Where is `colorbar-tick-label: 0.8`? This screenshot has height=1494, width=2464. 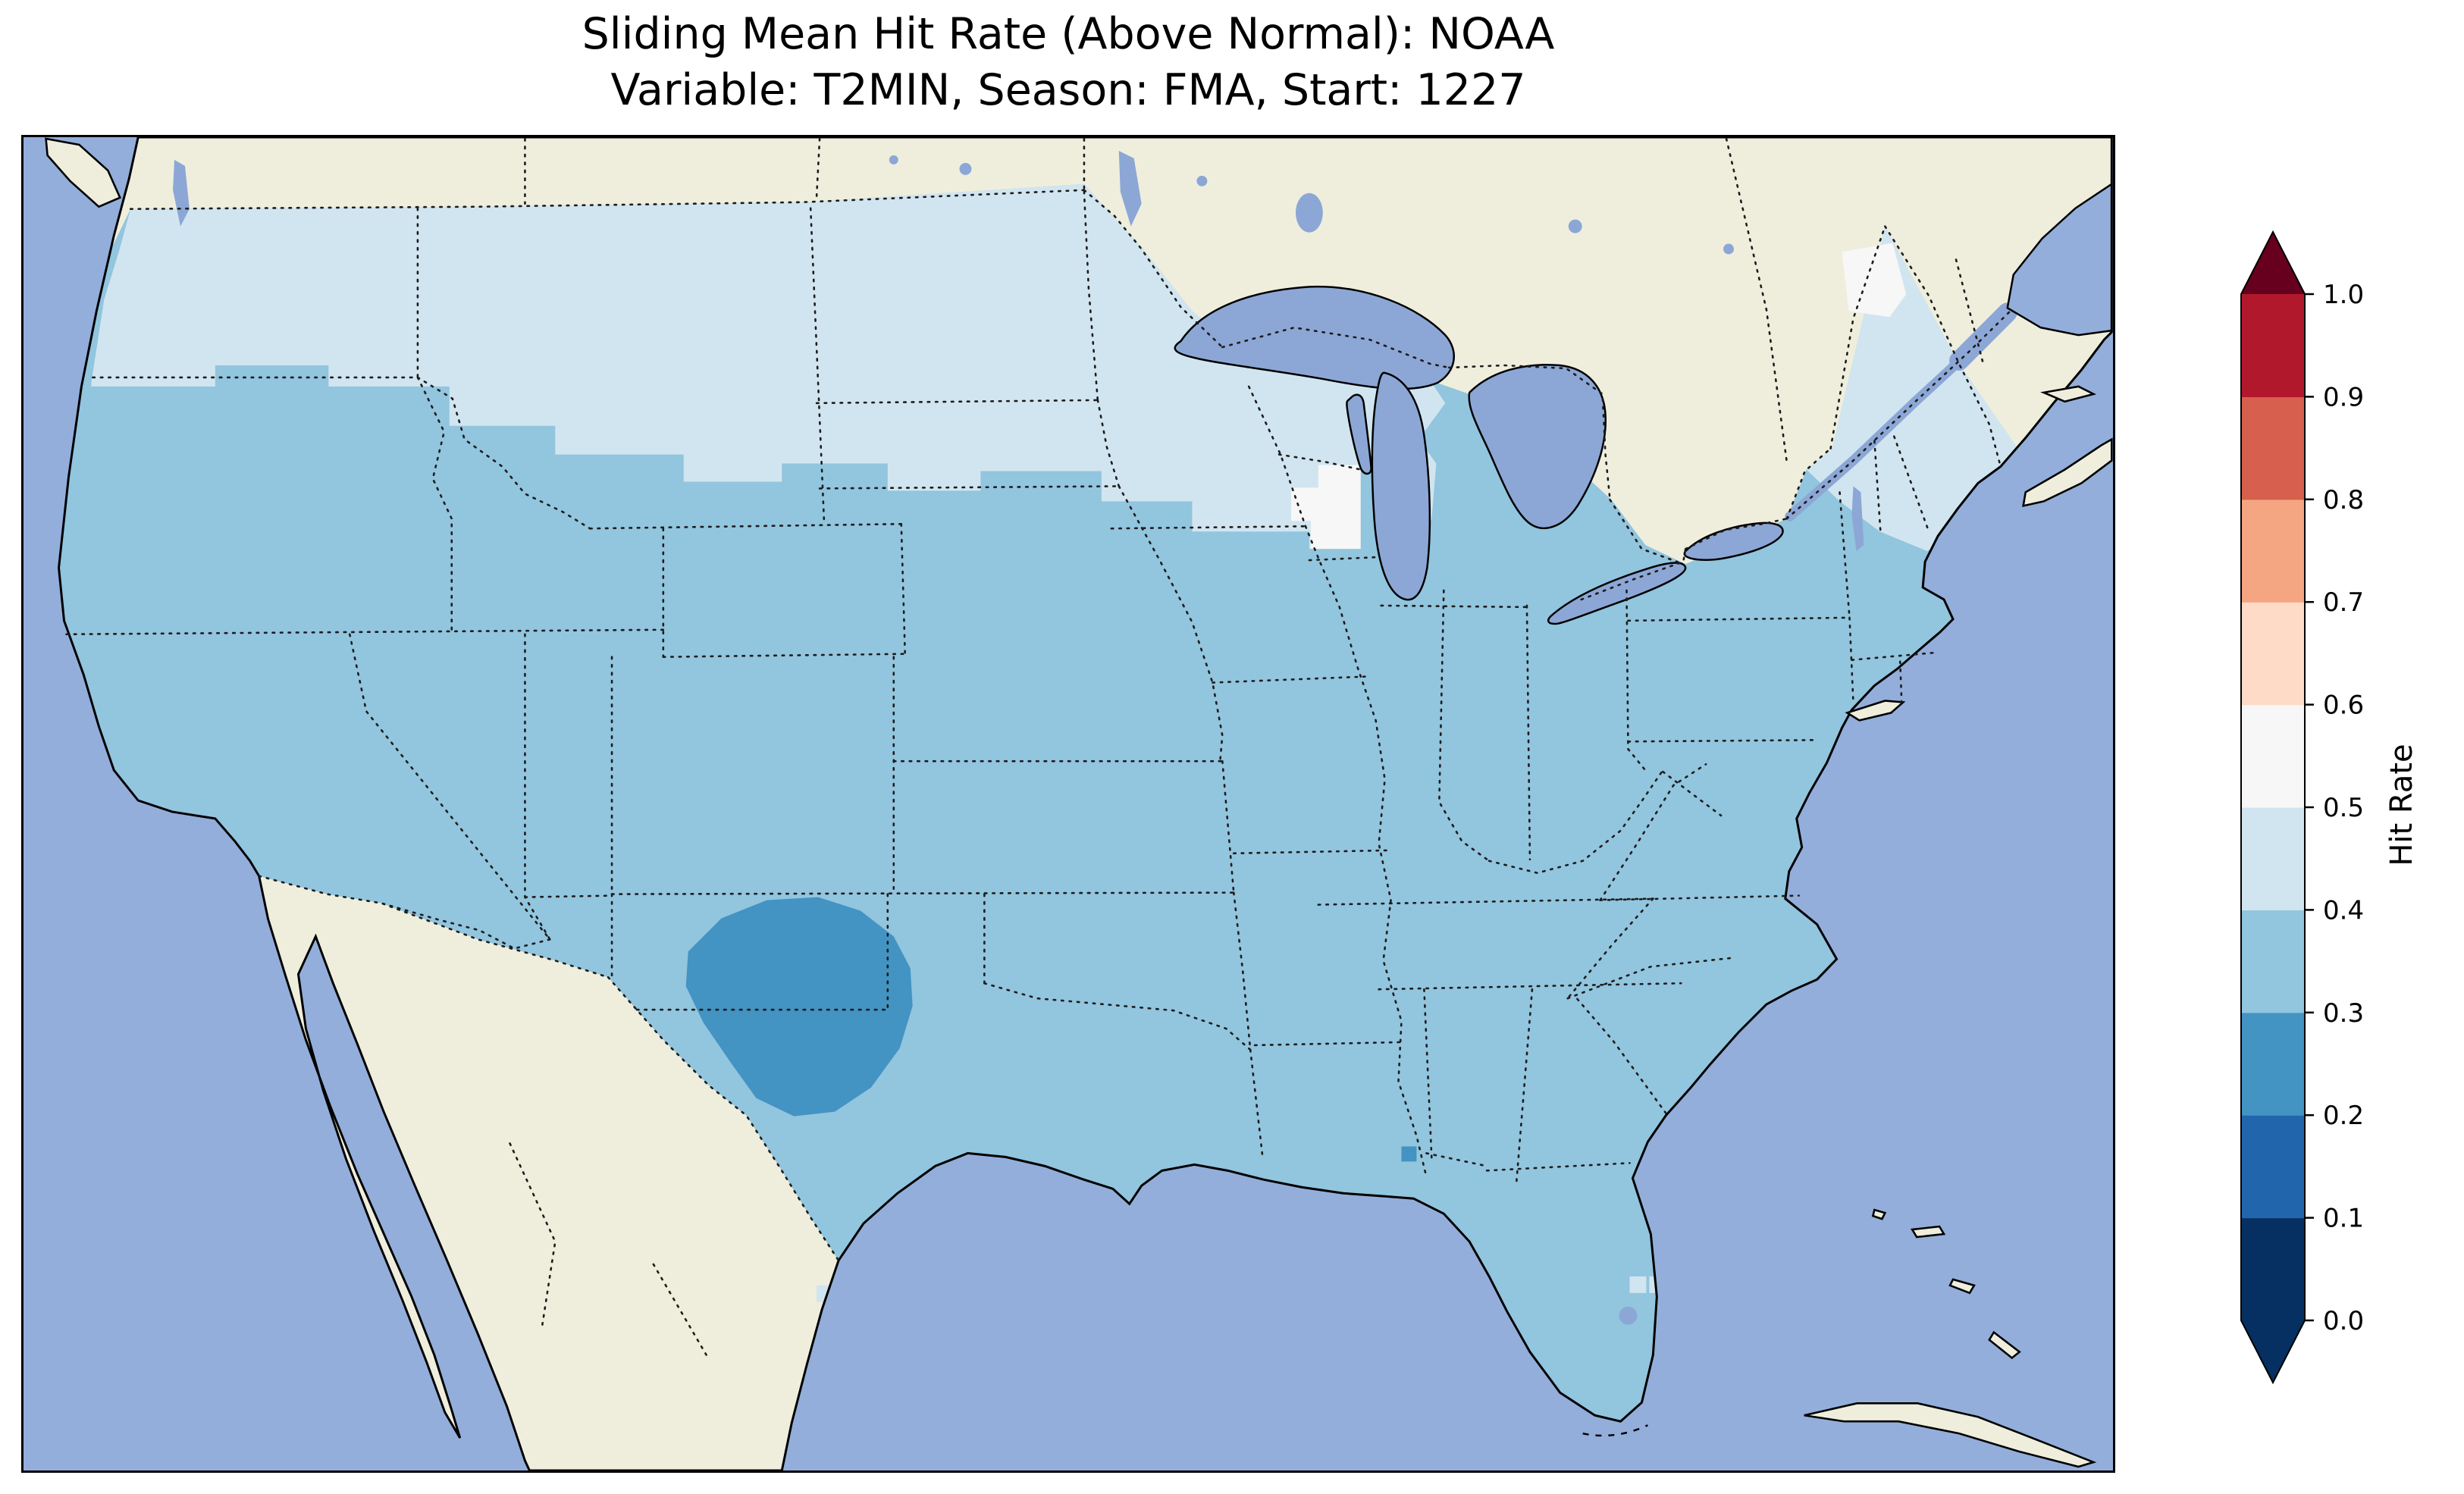
colorbar-tick-label: 0.8 is located at coordinates (2344, 500).